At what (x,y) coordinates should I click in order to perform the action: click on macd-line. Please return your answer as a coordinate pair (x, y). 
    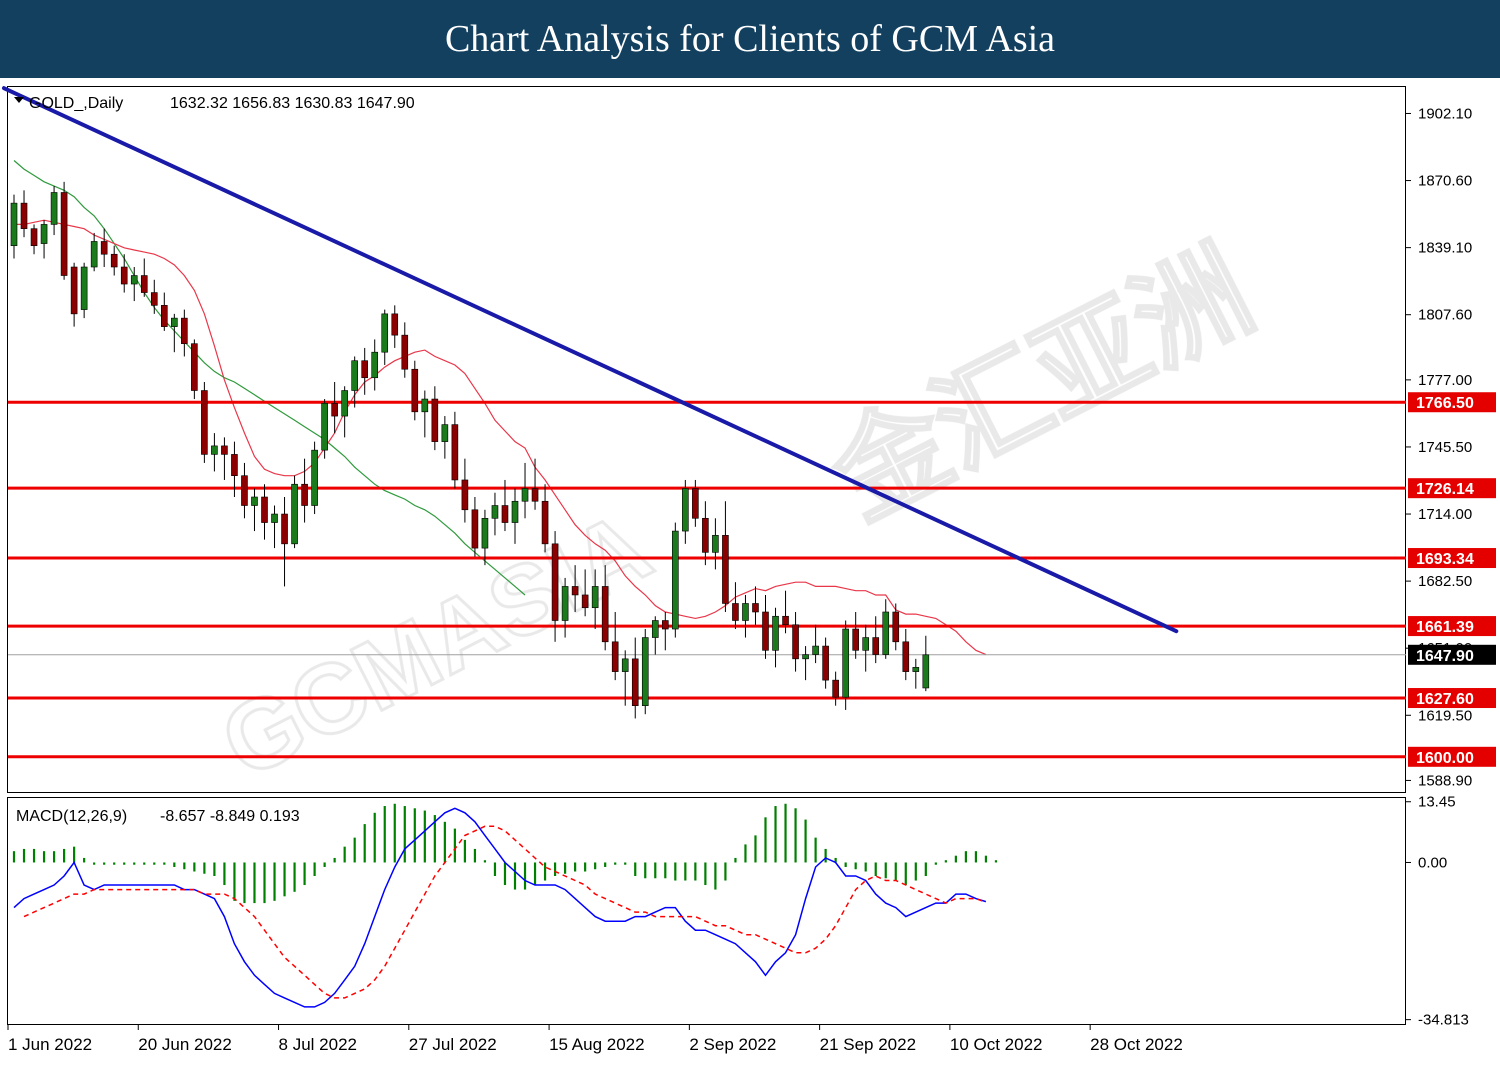
    Looking at the image, I should click on (500, 907).